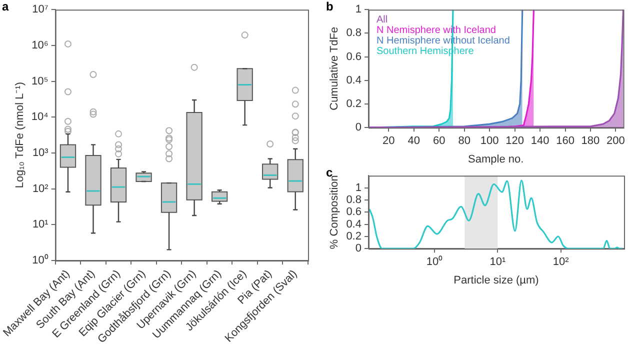 The width and height of the screenshot is (628, 349). What do you see at coordinates (40, 224) in the screenshot?
I see `y-tick-label: 10¹` at bounding box center [40, 224].